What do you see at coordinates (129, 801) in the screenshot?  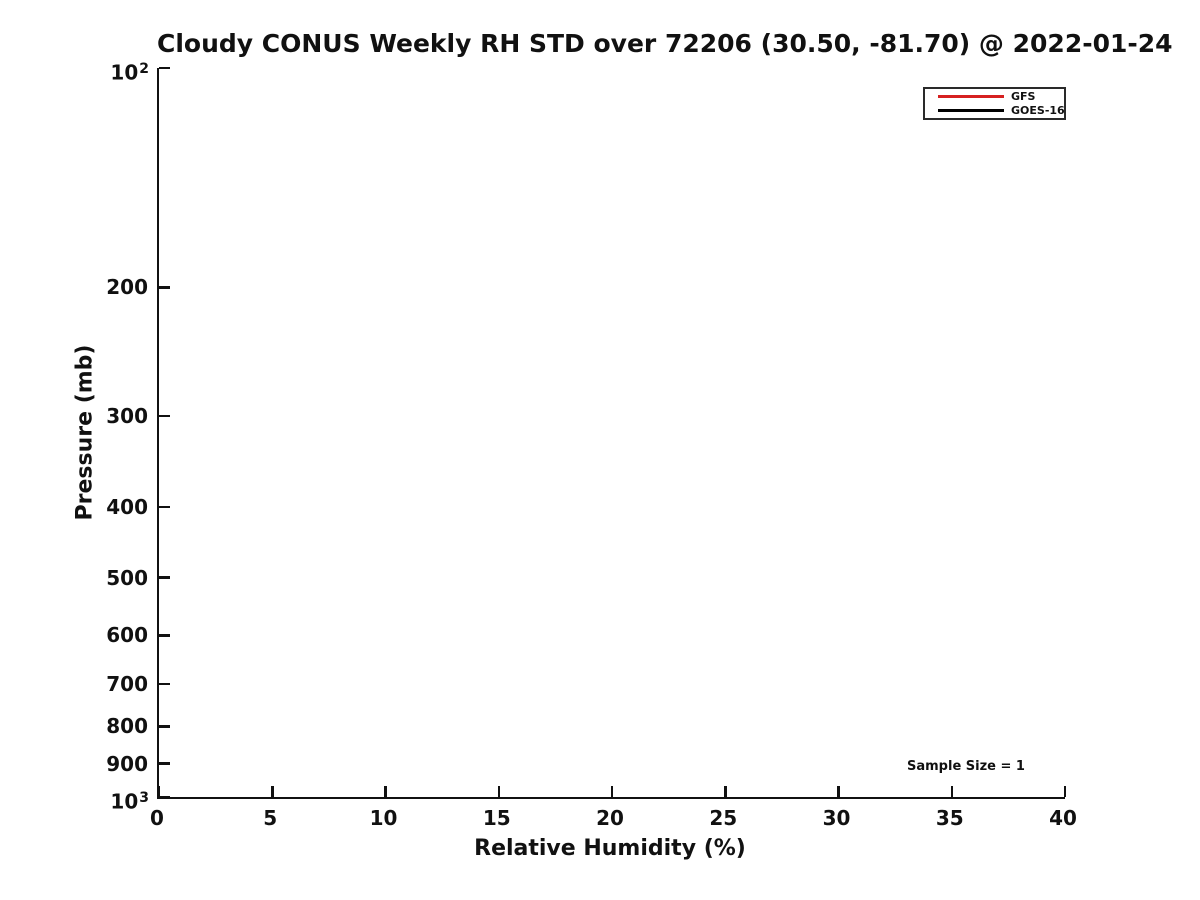 I see `y-tick-label: 103` at bounding box center [129, 801].